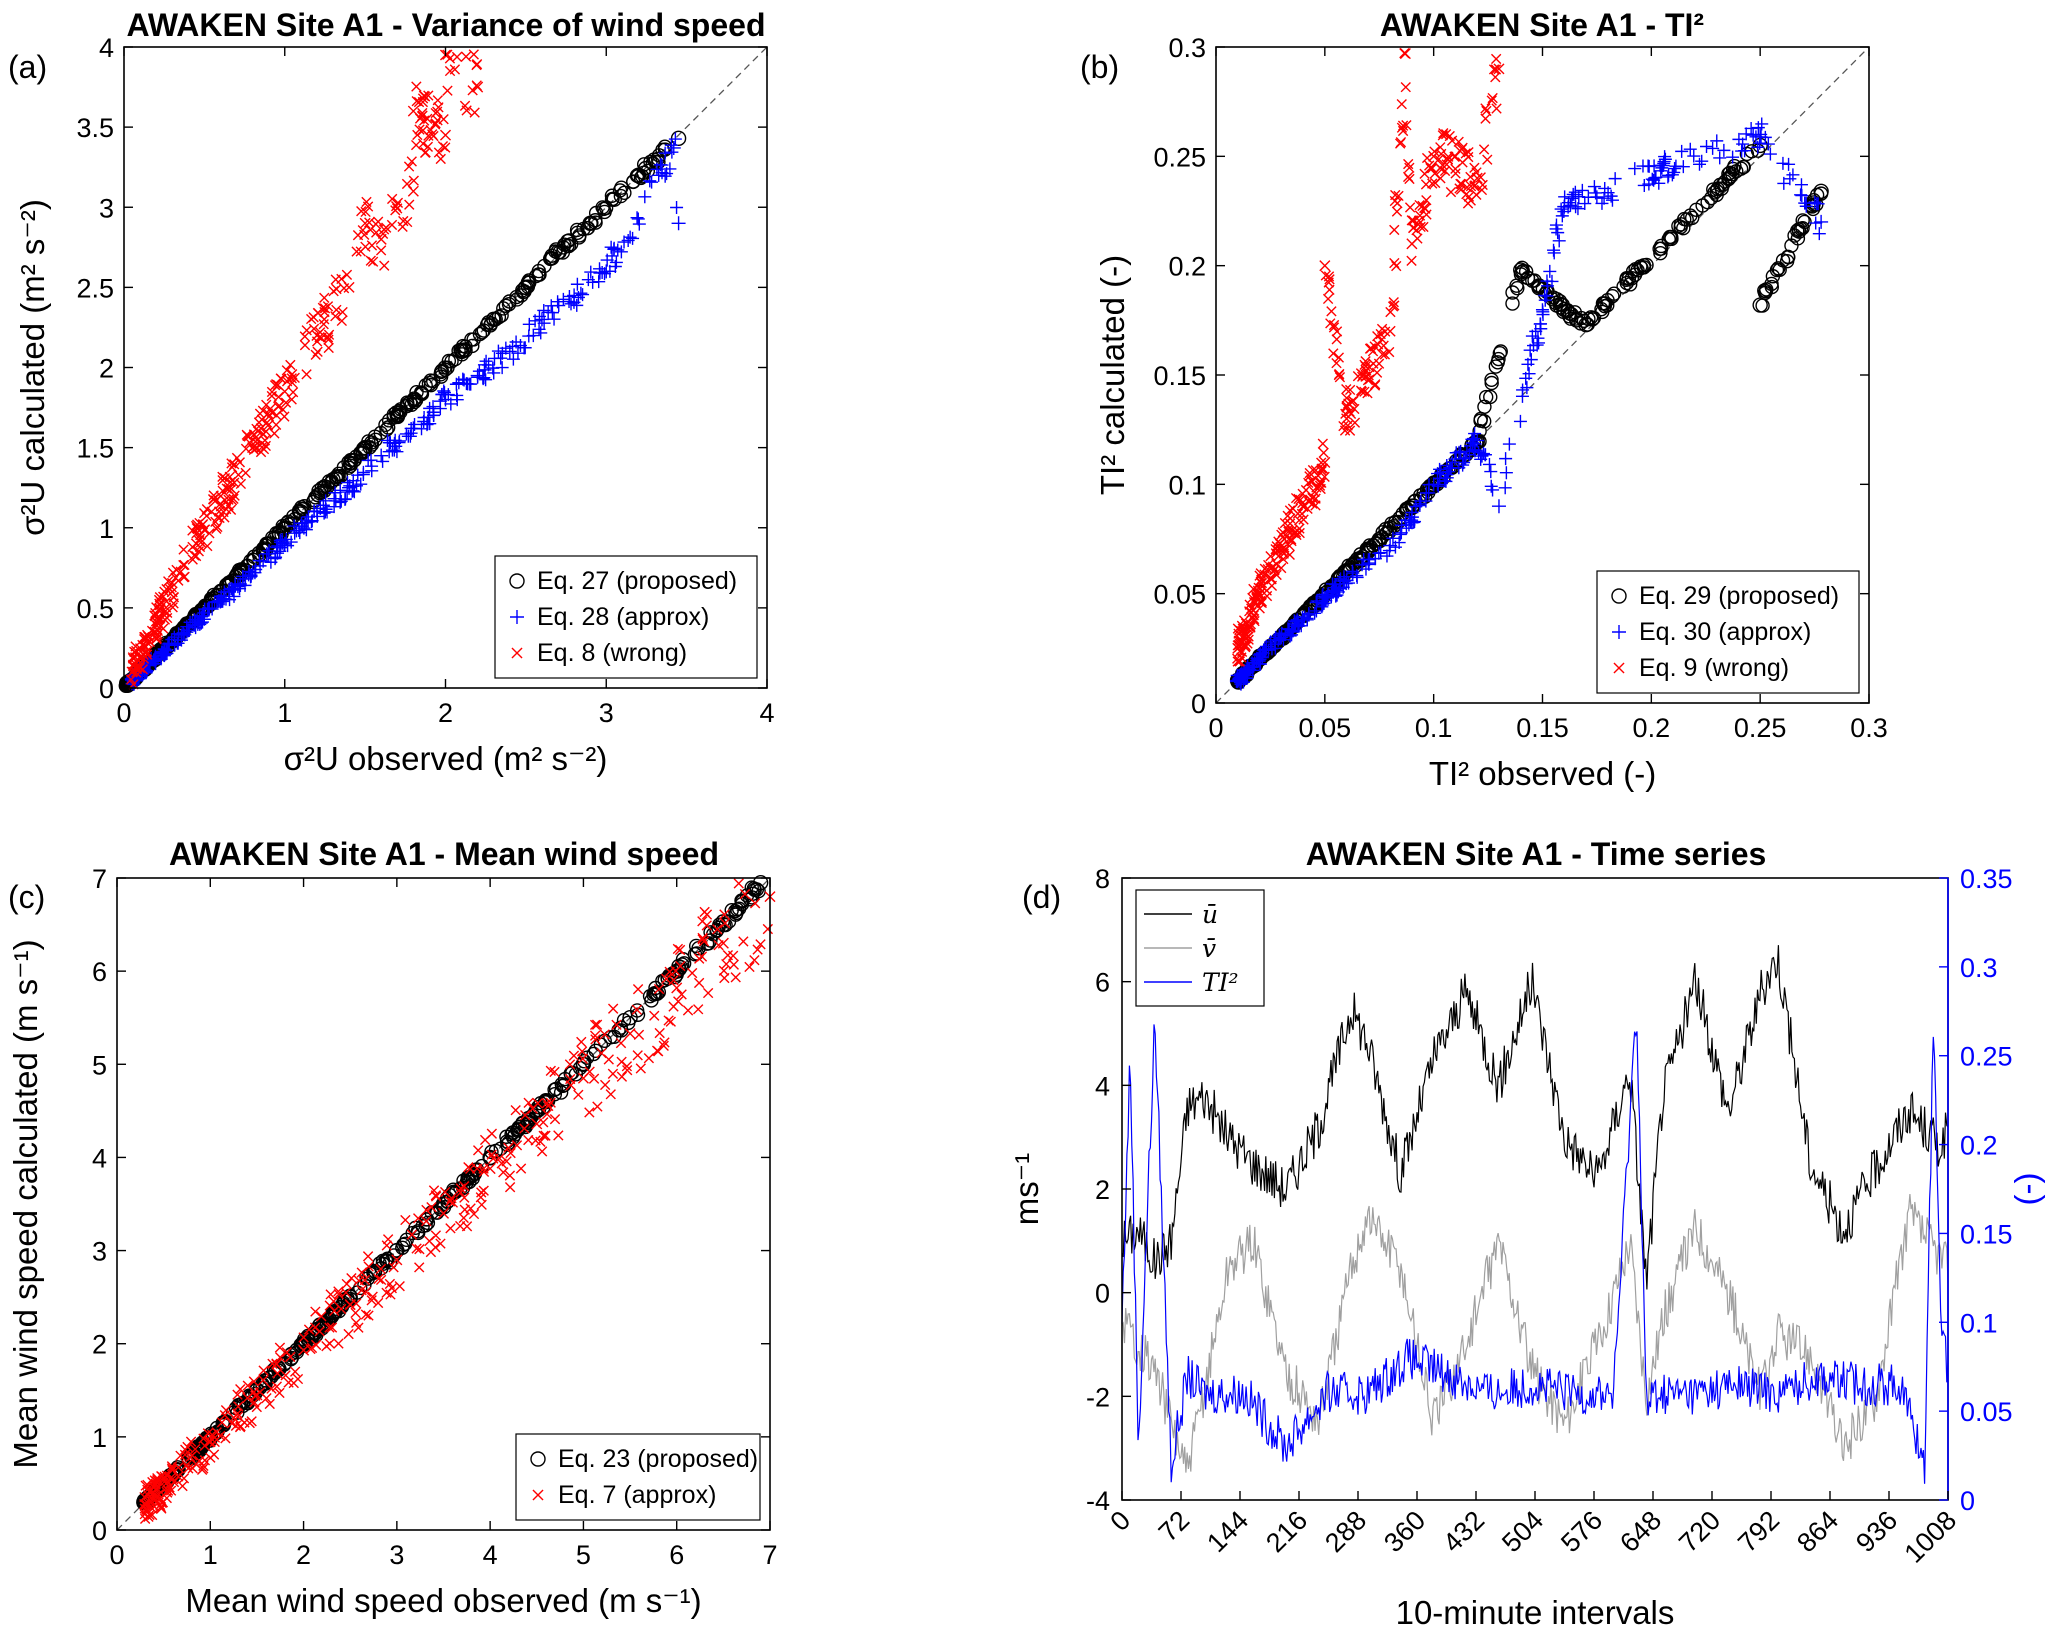  Describe the element at coordinates (1179, 595) in the screenshot. I see `y-tick-label: 0.05` at that location.